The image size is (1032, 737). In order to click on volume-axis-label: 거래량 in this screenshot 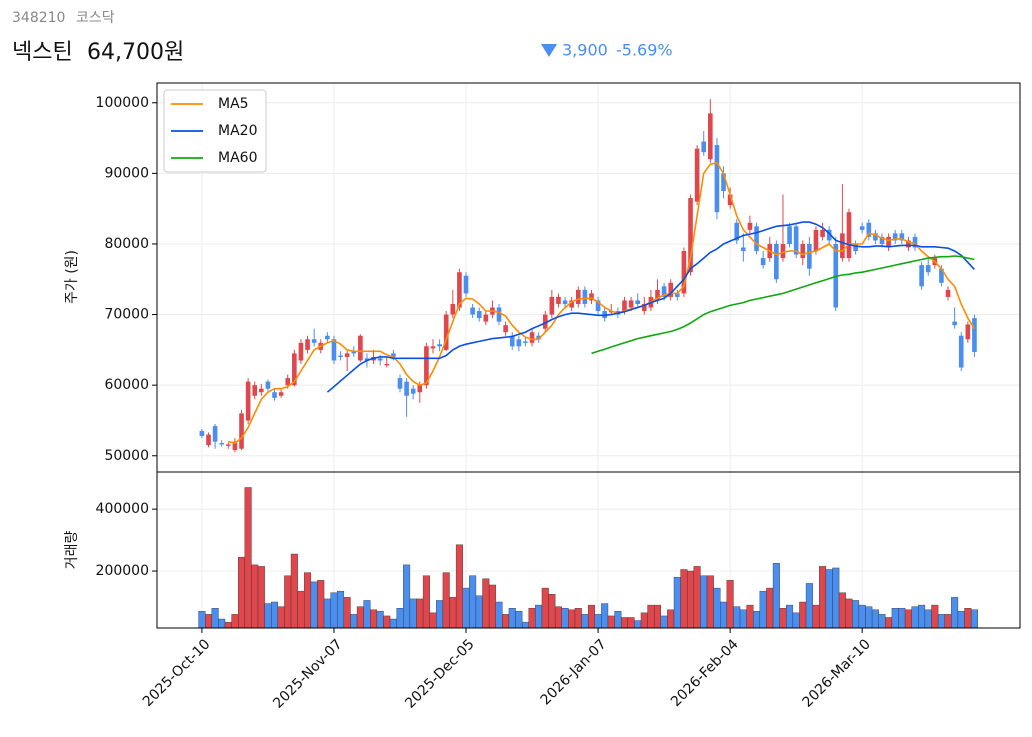, I will do `click(72, 550)`.